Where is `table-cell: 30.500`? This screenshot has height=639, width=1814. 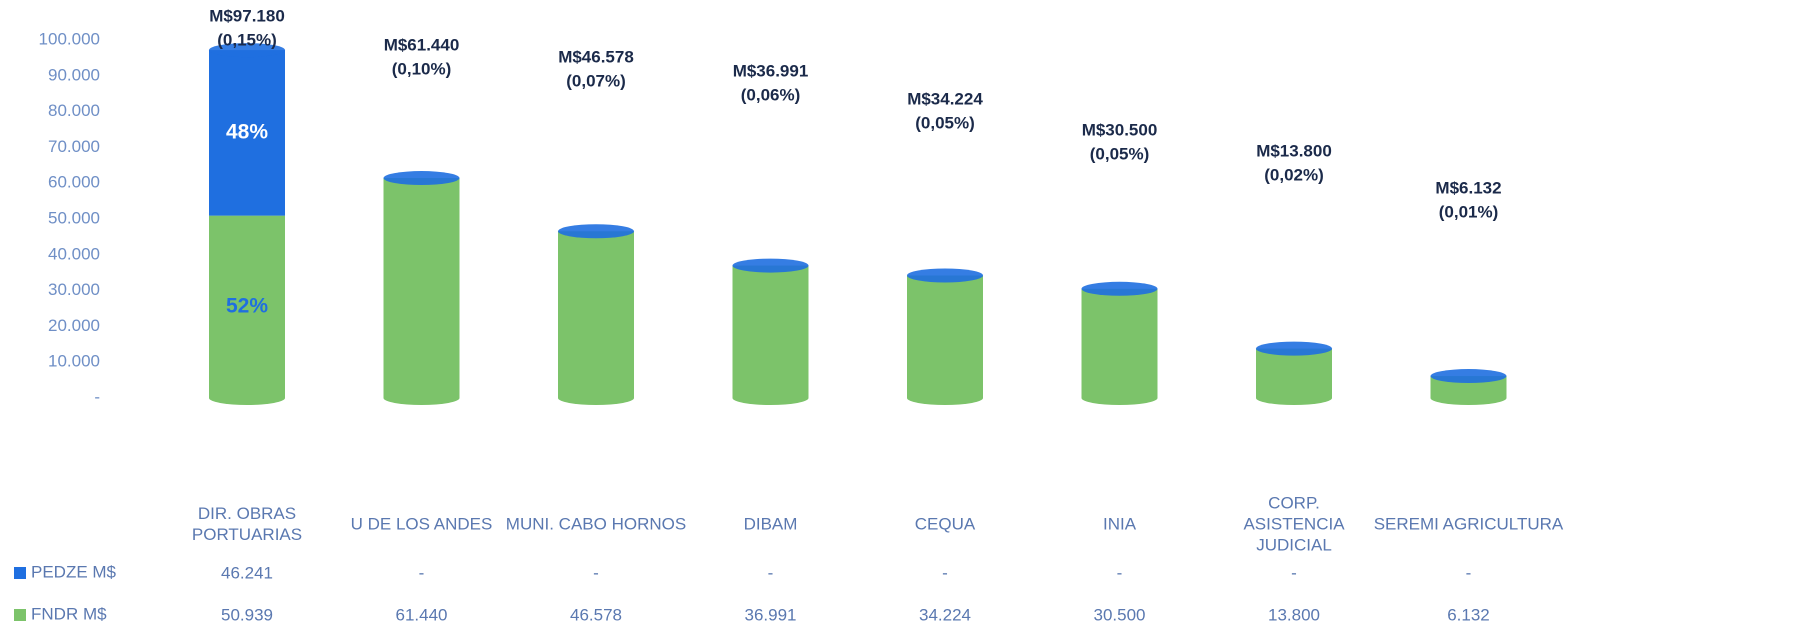
table-cell: 30.500 is located at coordinates (1119, 615).